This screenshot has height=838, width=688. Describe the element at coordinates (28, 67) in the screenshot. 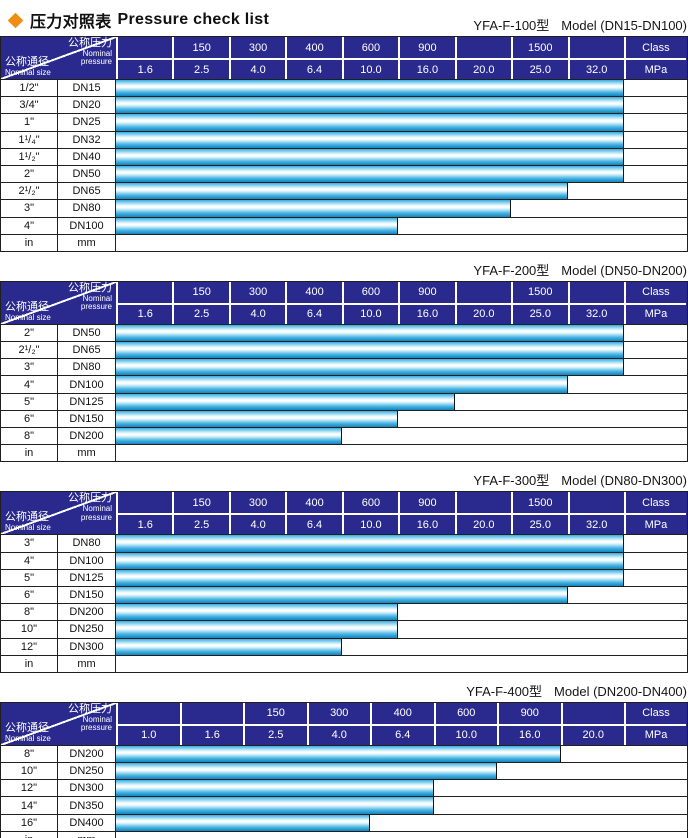

I see `nominal-size-label: 公称通径 Nominal size` at that location.